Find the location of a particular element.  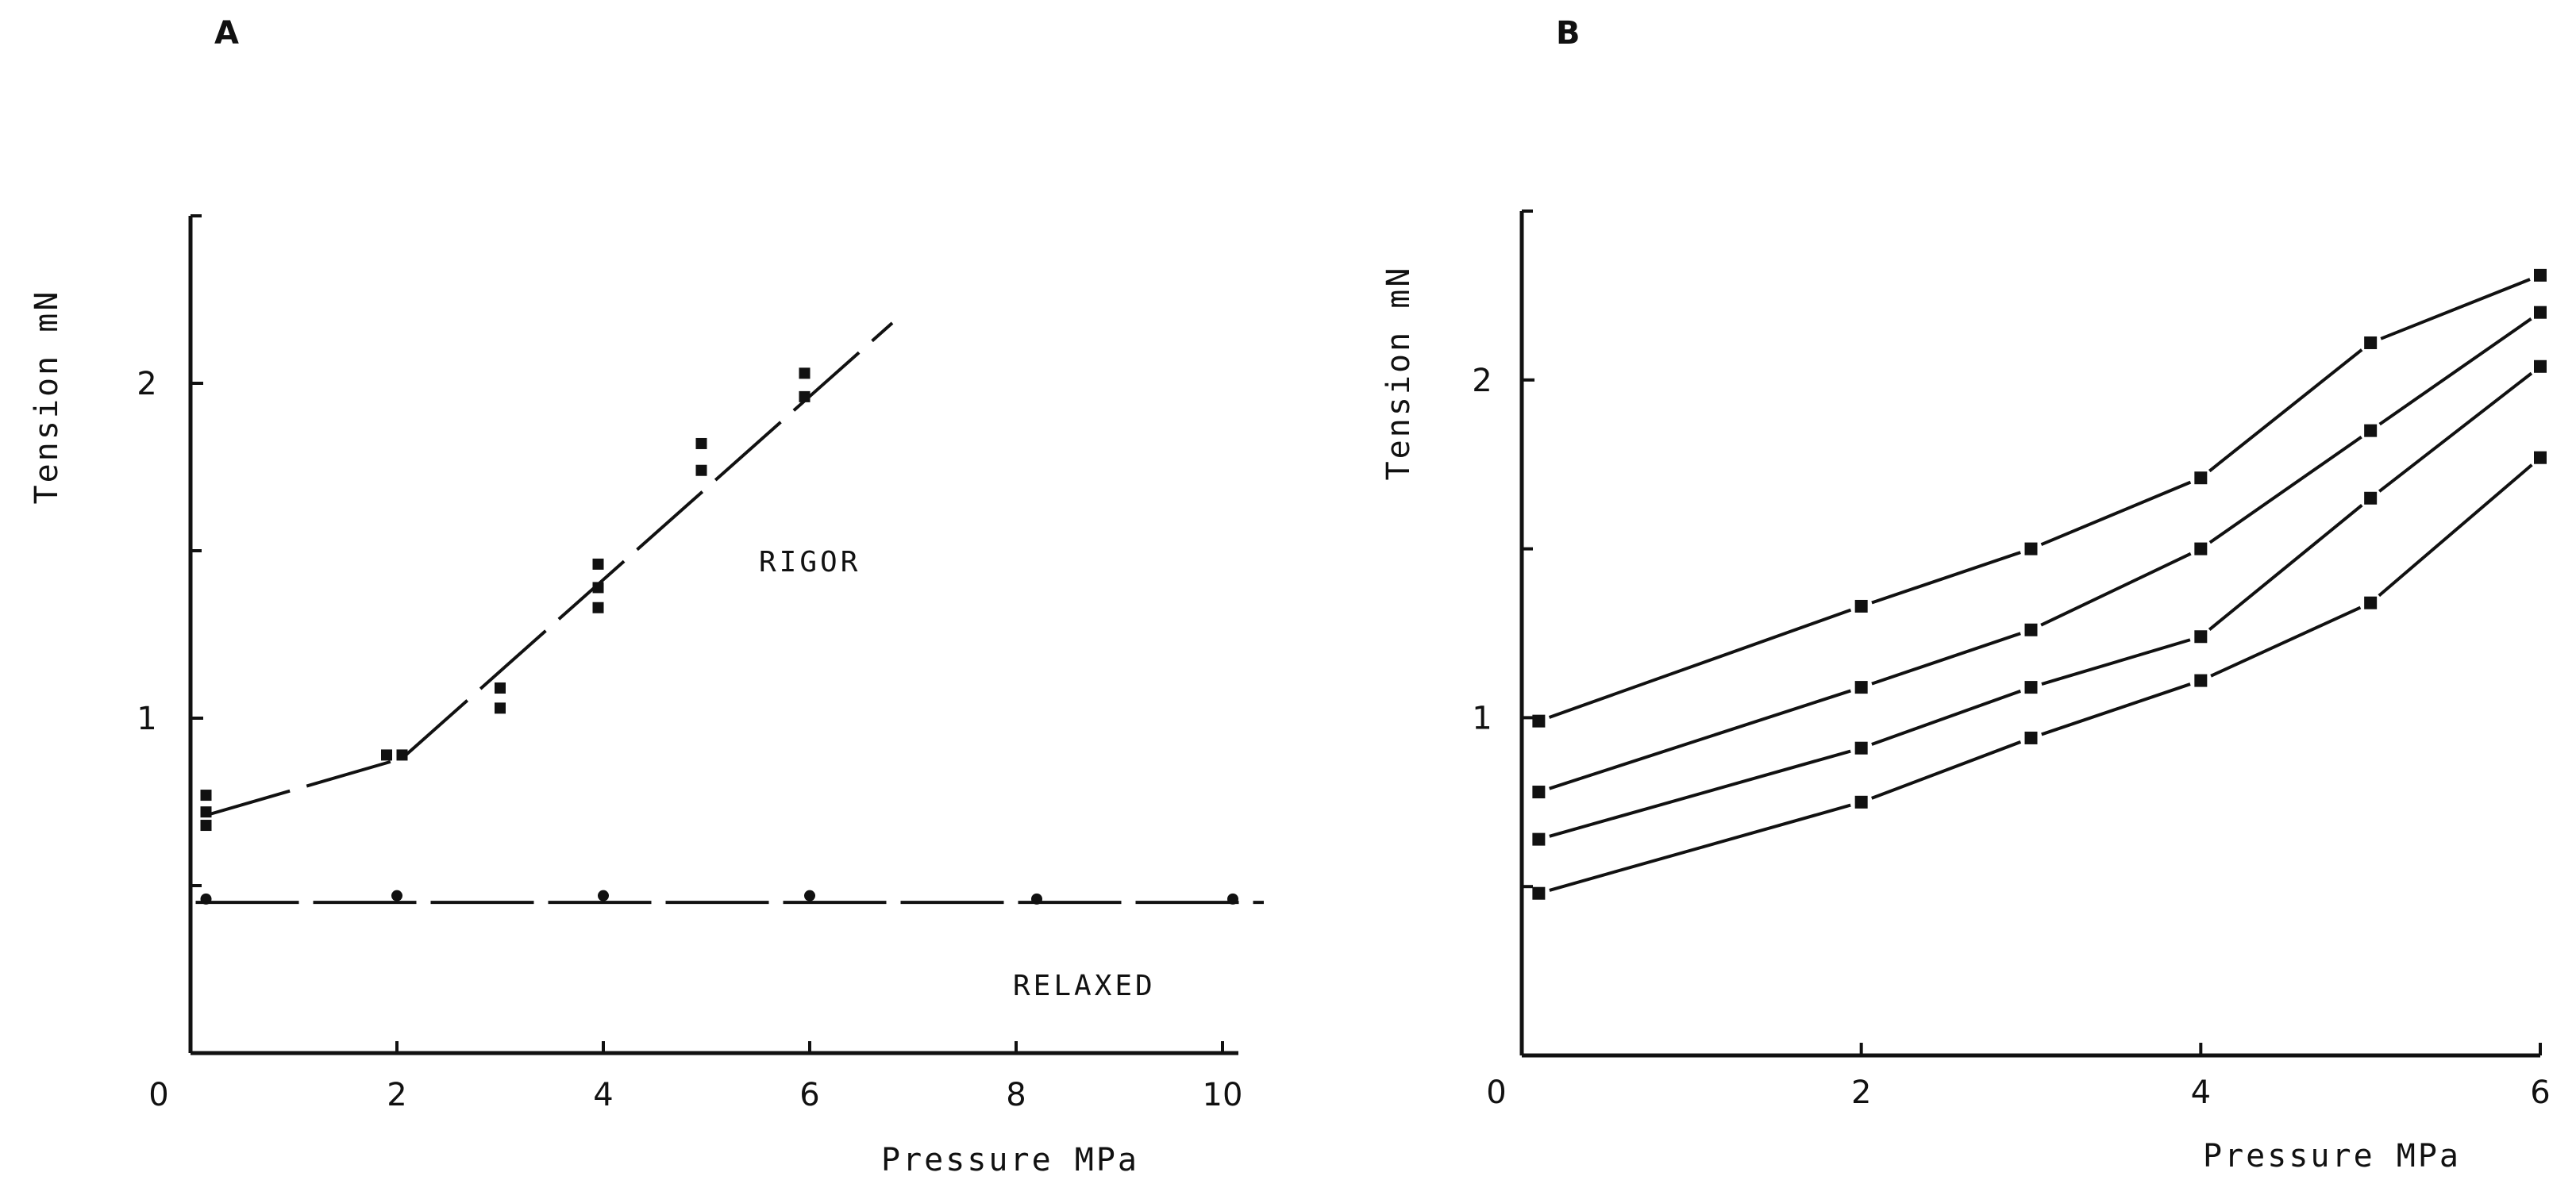

panel-a-x-tick-label: 0 is located at coordinates (158, 1095).